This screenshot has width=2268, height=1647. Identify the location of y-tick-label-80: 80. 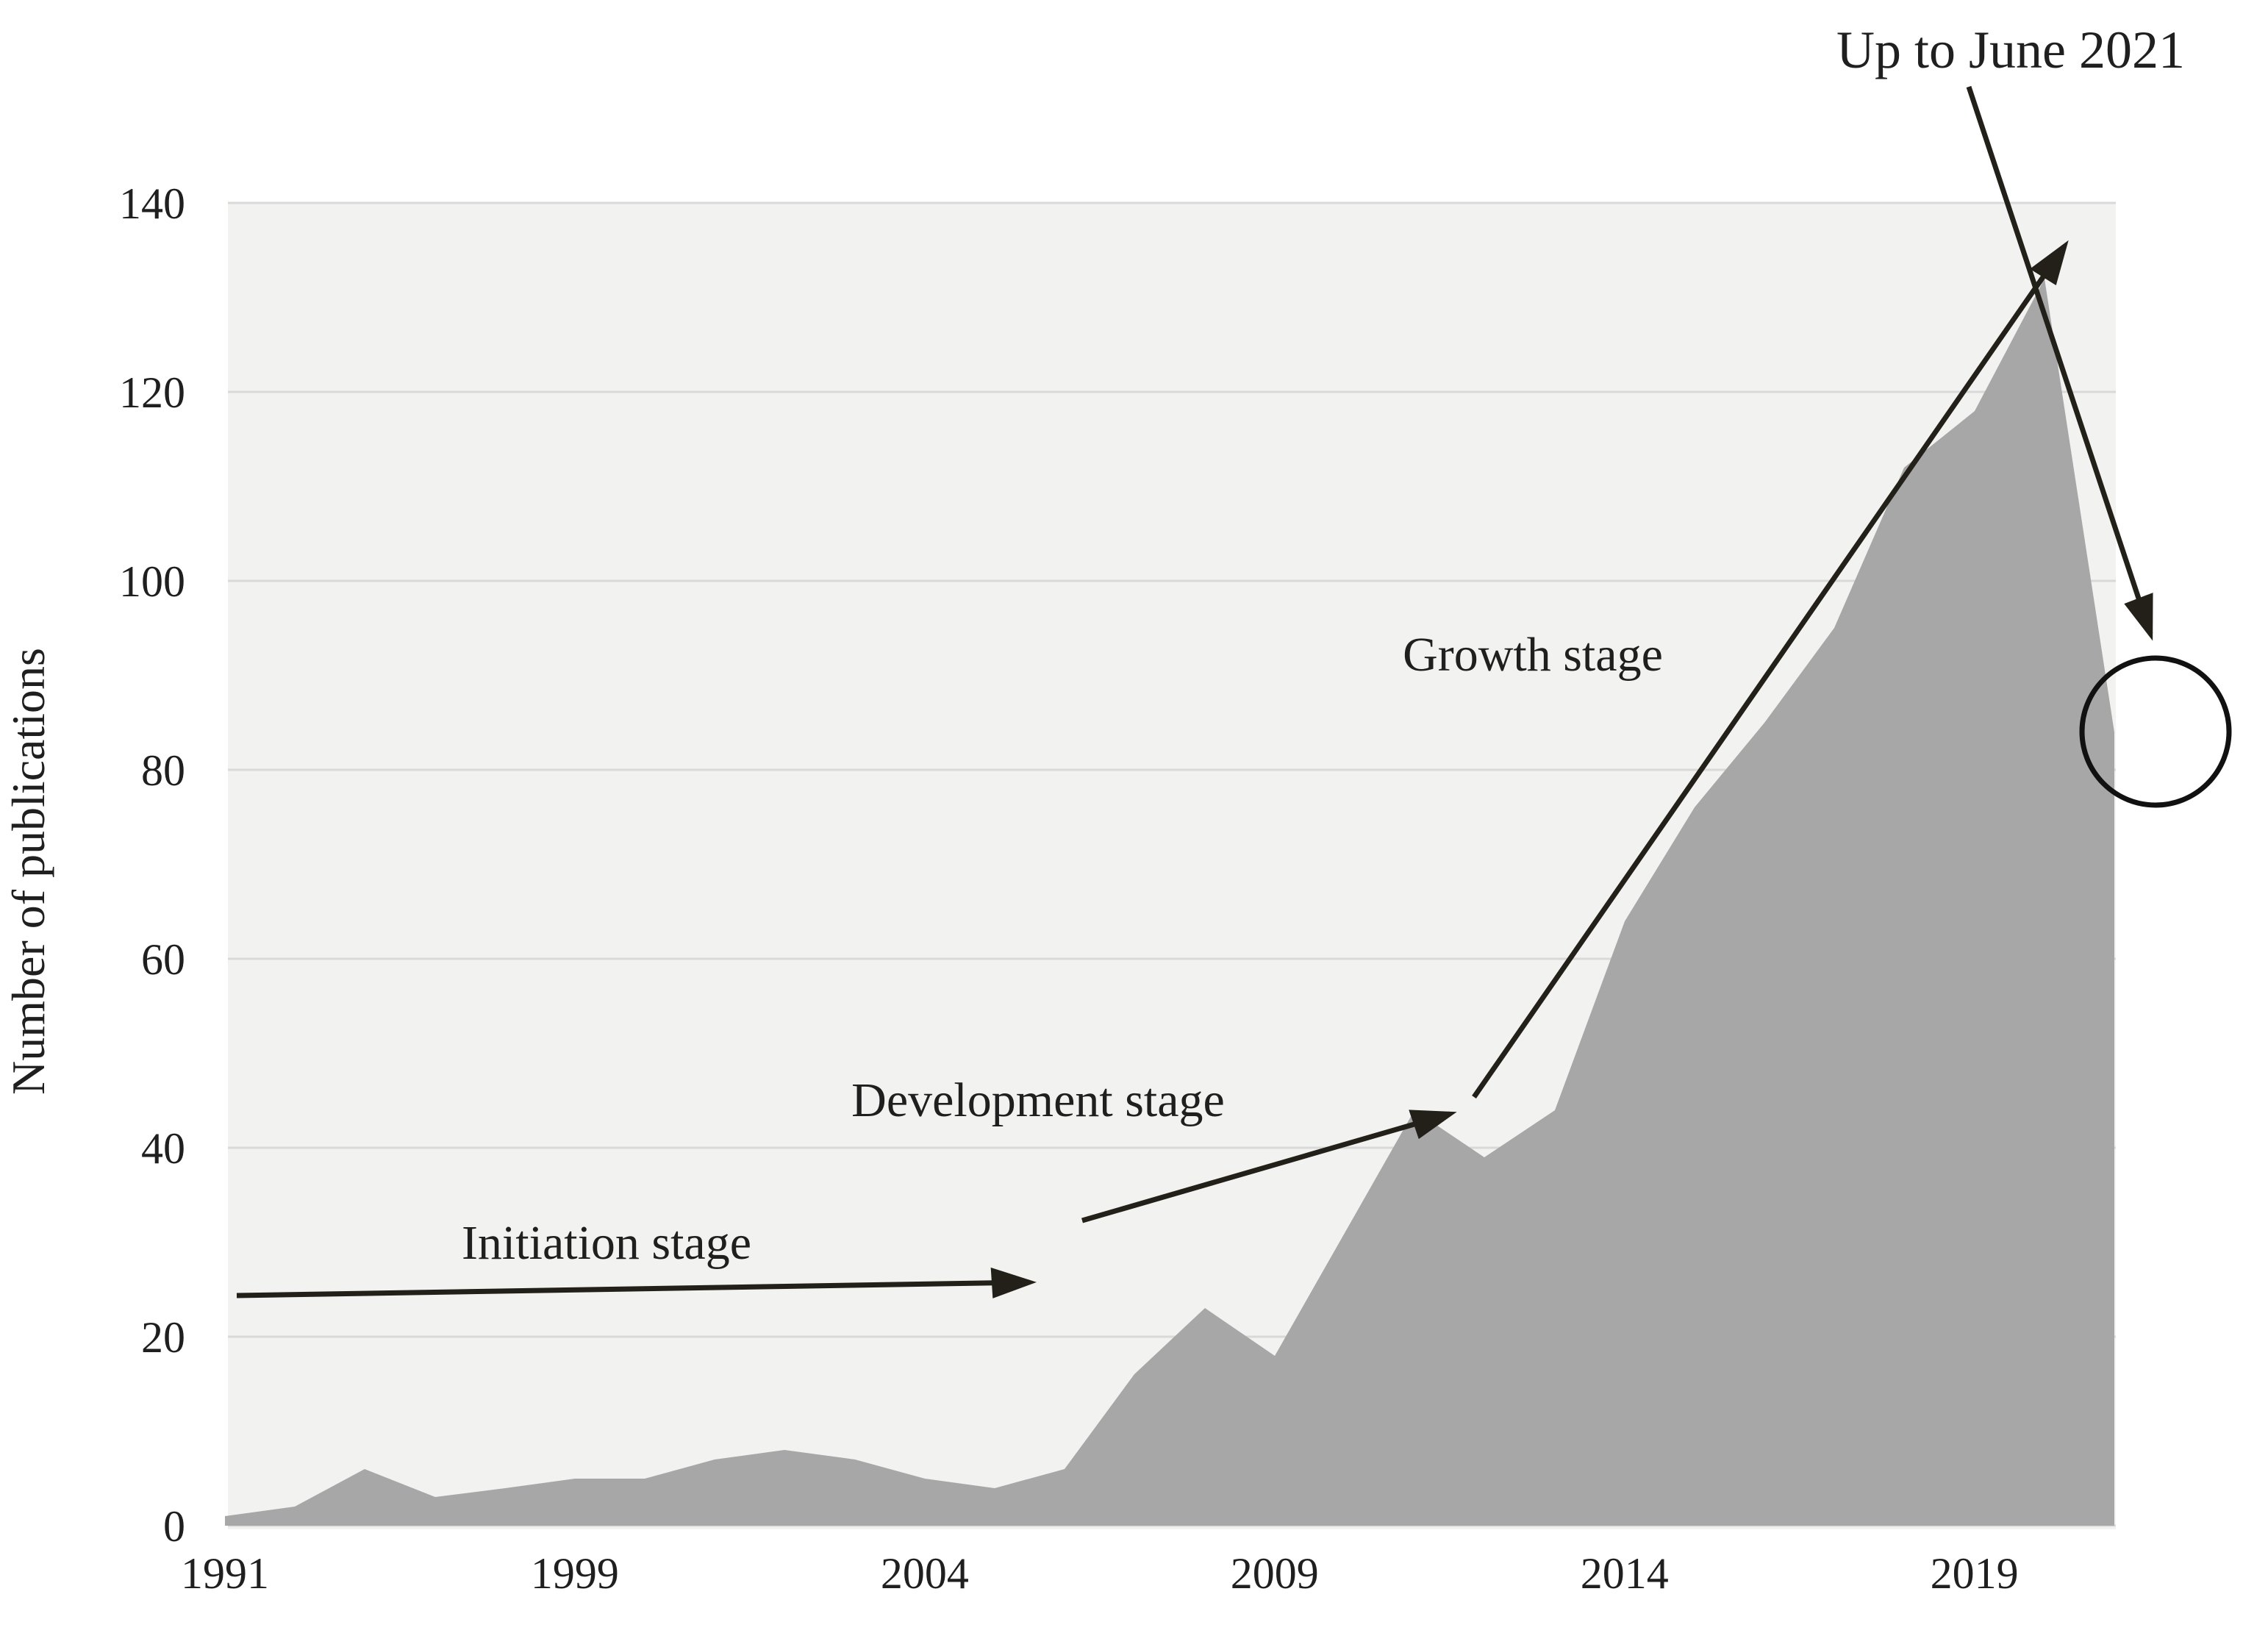
(163, 770).